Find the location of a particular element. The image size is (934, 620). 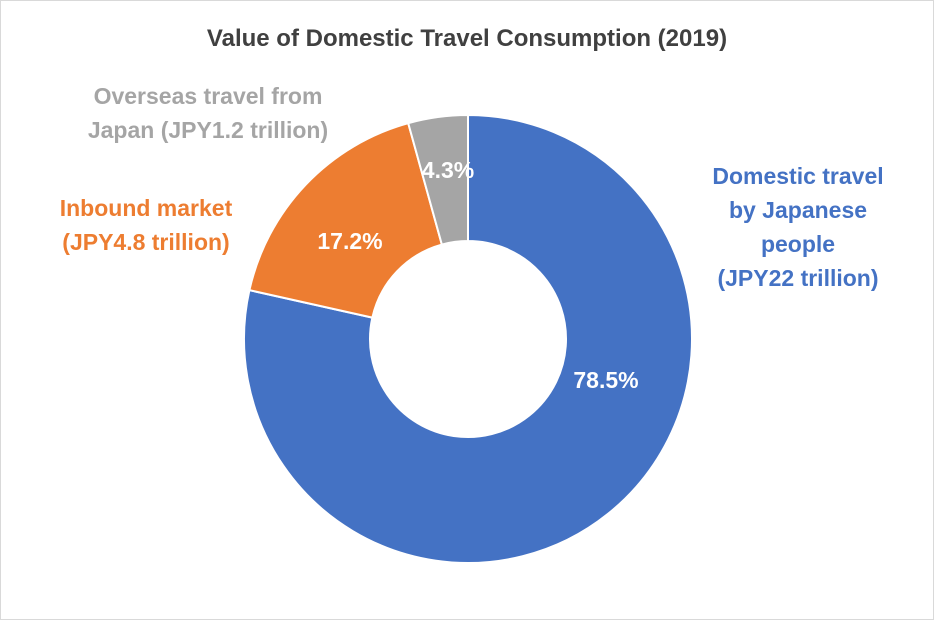

slice-value-label: 78.5% is located at coordinates (605, 380).